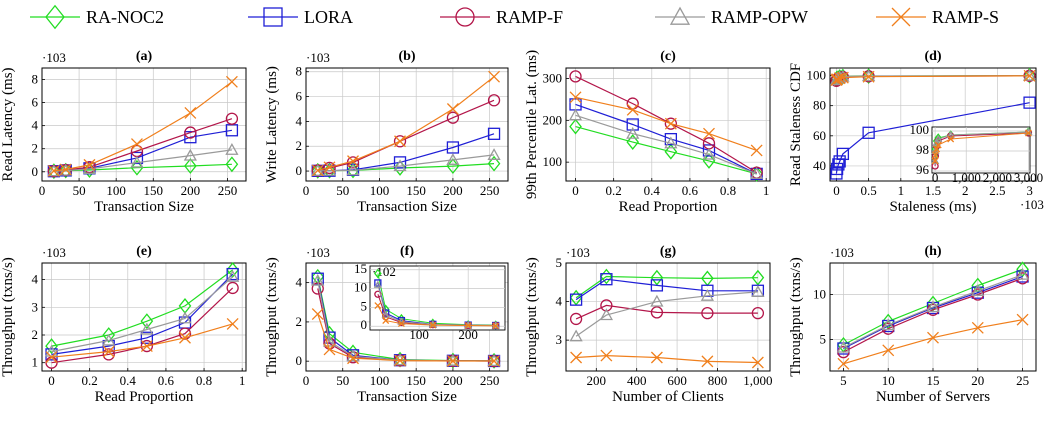  What do you see at coordinates (300, 17) in the screenshot?
I see `legend-item-lora: LORA` at bounding box center [300, 17].